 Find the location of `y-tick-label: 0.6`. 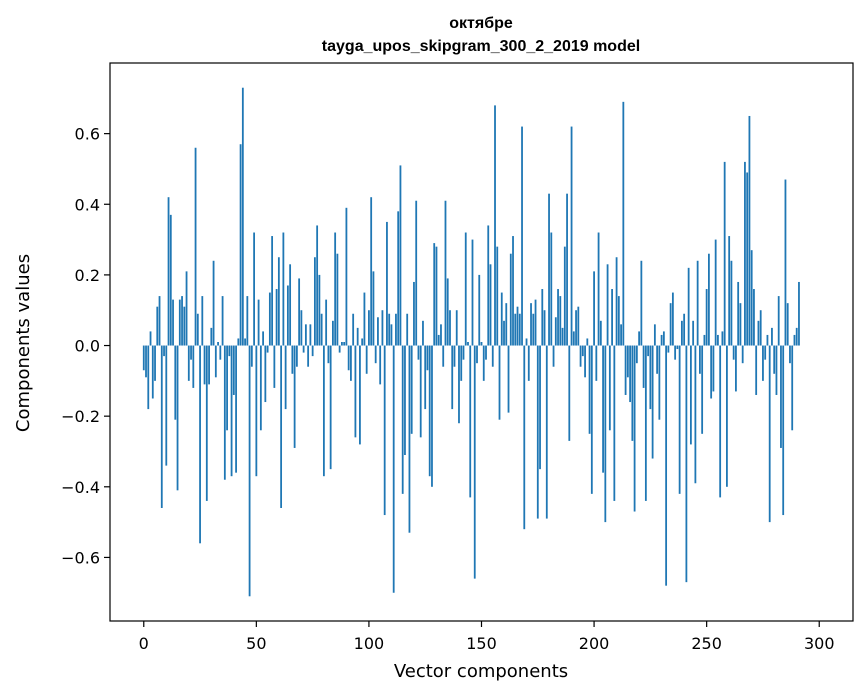

y-tick-label: 0.6 is located at coordinates (87, 134).